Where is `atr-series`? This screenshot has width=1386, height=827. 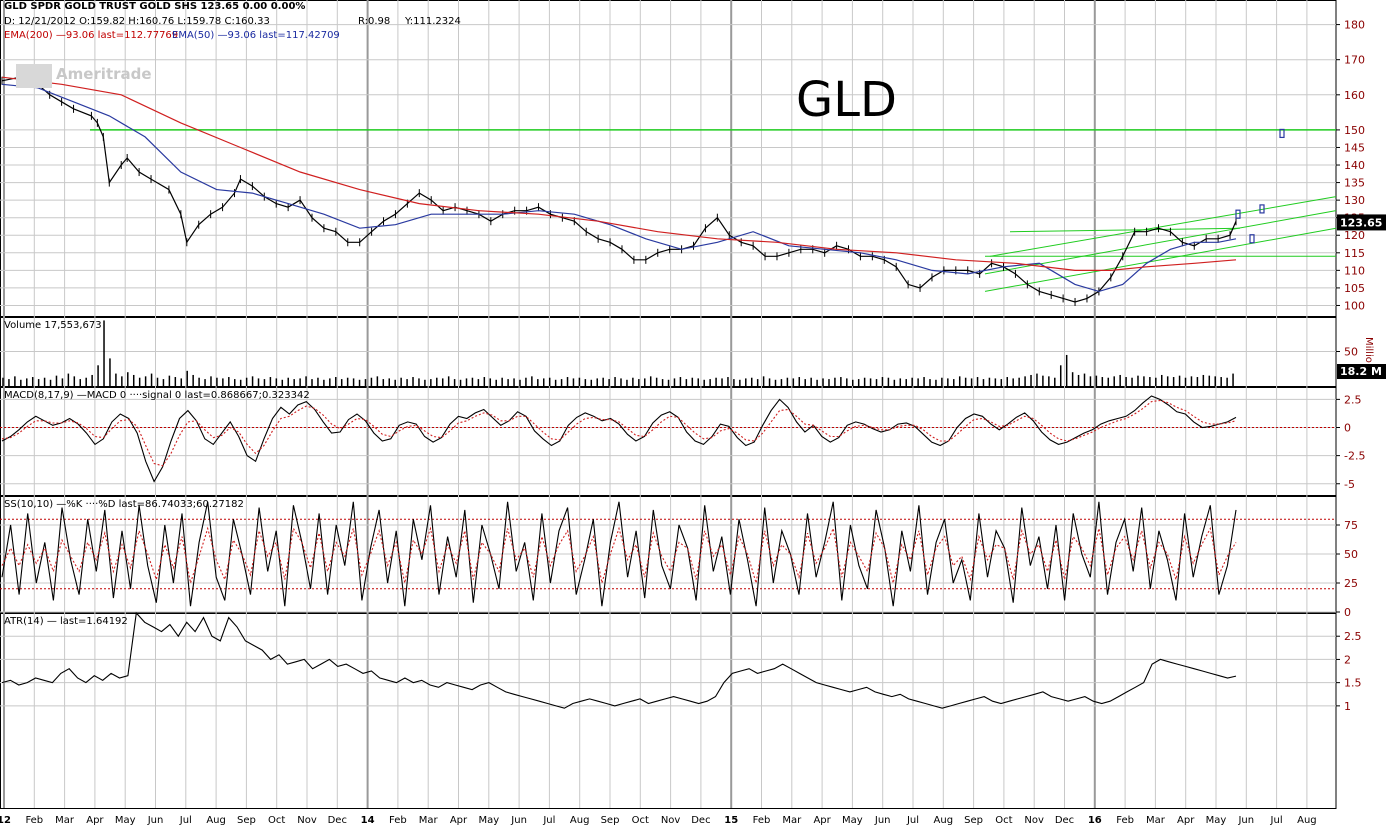 atr-series is located at coordinates (619, 660).